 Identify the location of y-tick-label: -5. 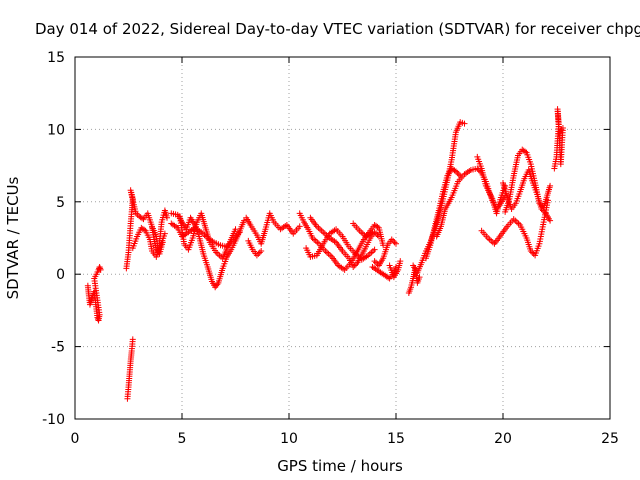
(58, 348).